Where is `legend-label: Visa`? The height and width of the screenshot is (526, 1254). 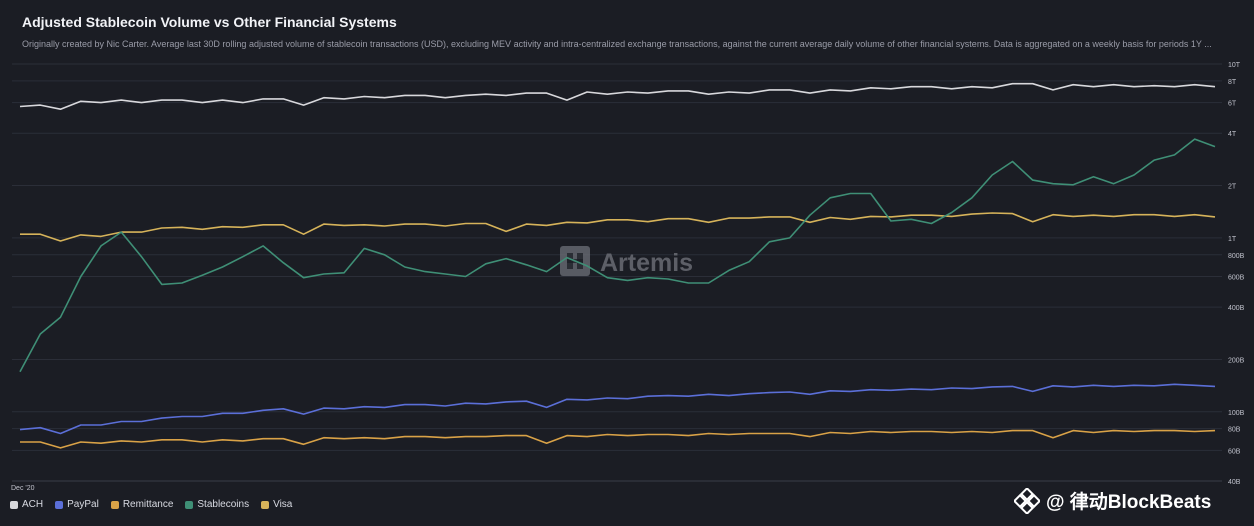 legend-label: Visa is located at coordinates (283, 504).